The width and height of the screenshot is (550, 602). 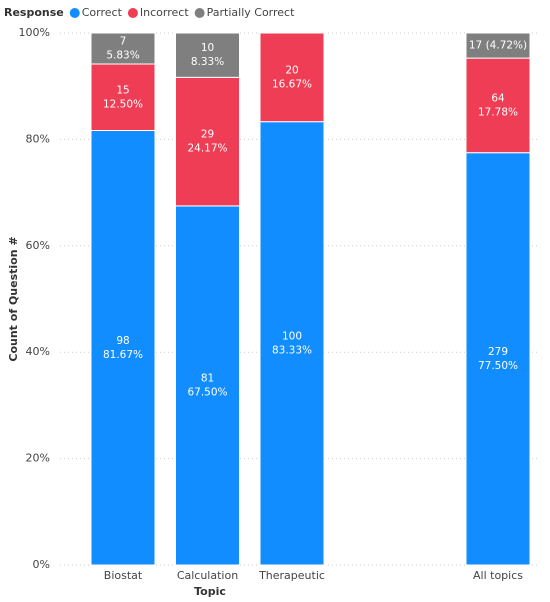 I want to click on data-label-count: 7, so click(x=123, y=42).